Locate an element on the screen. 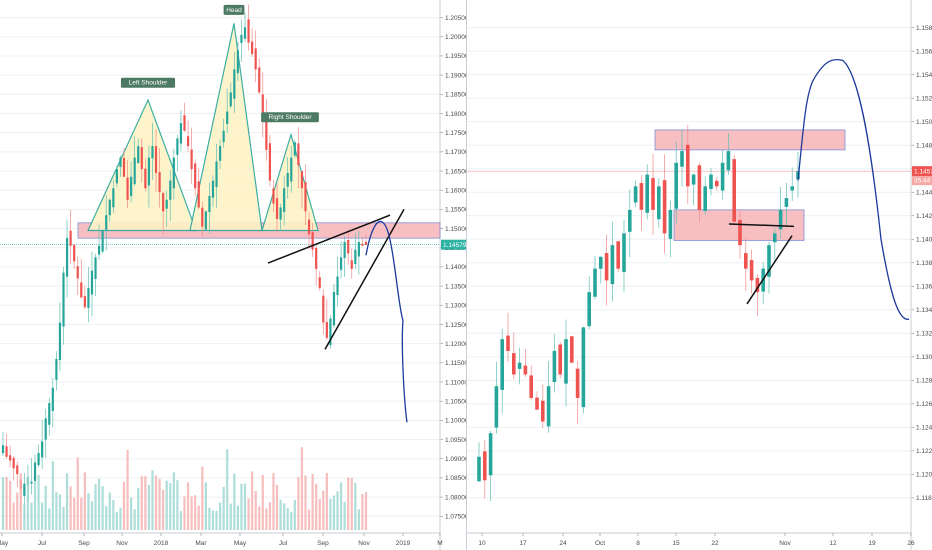 The width and height of the screenshot is (932, 550). y-tick-label: 1.19000 is located at coordinates (455, 75).